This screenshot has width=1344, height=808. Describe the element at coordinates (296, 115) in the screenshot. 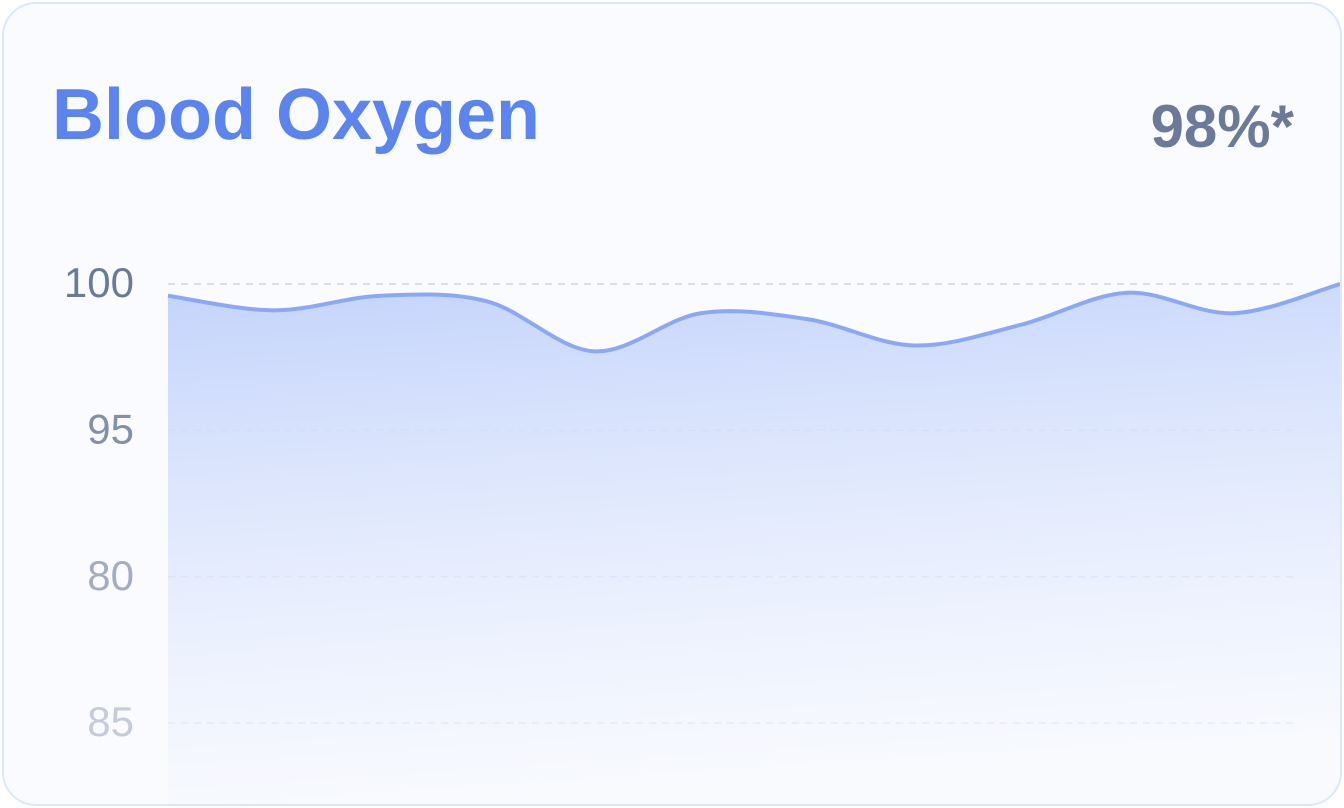

I see `card-title: Blood Oxygen` at that location.